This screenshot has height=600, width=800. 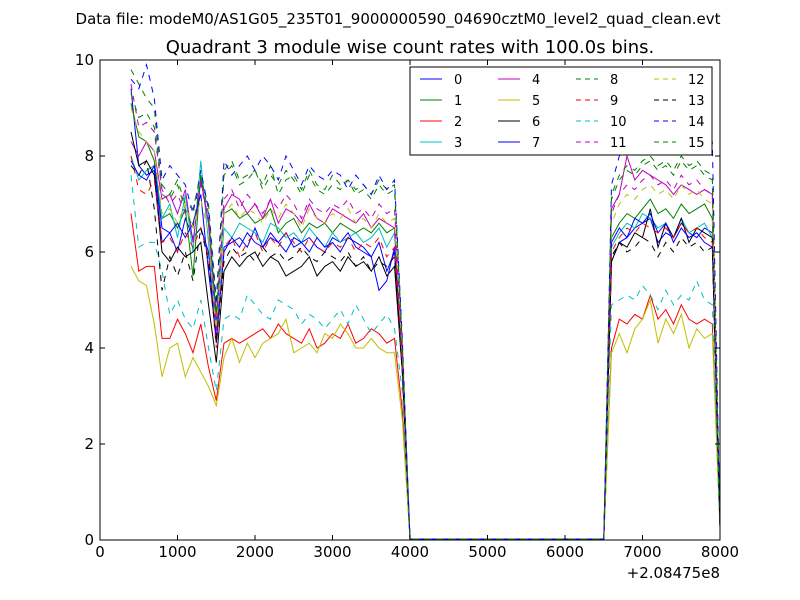 I want to click on y-tick-label: 8, so click(x=89, y=156).